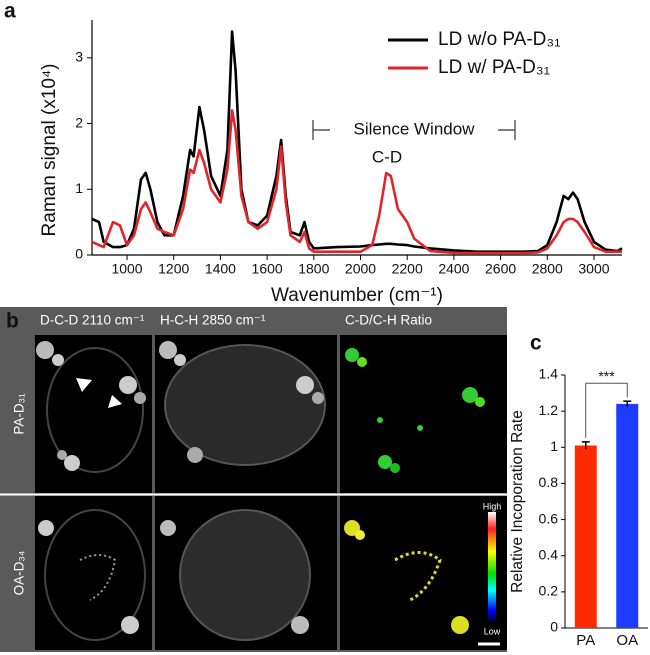 The width and height of the screenshot is (650, 655). What do you see at coordinates (549, 482) in the screenshot?
I see `y-tick-label: 0.8` at bounding box center [549, 482].